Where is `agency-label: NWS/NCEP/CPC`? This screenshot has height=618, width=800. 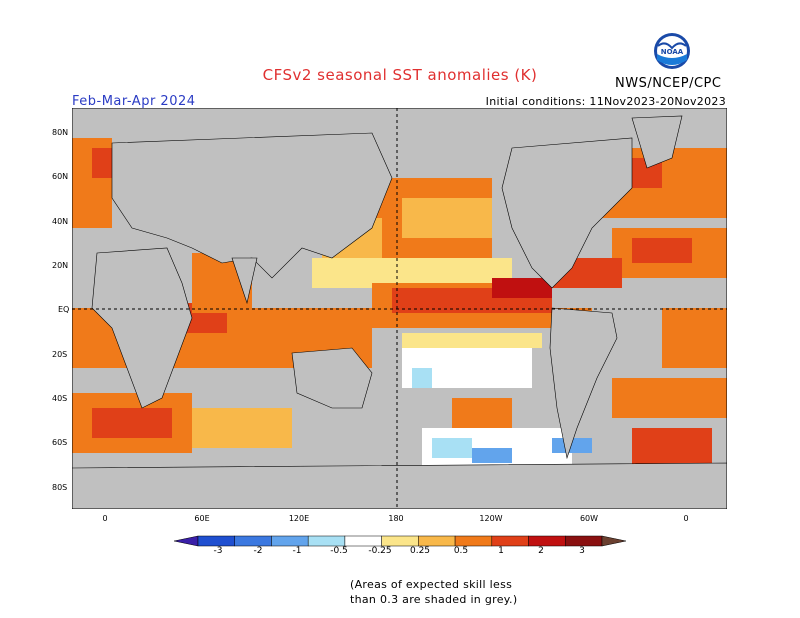 agency-label: NWS/NCEP/CPC is located at coordinates (668, 83).